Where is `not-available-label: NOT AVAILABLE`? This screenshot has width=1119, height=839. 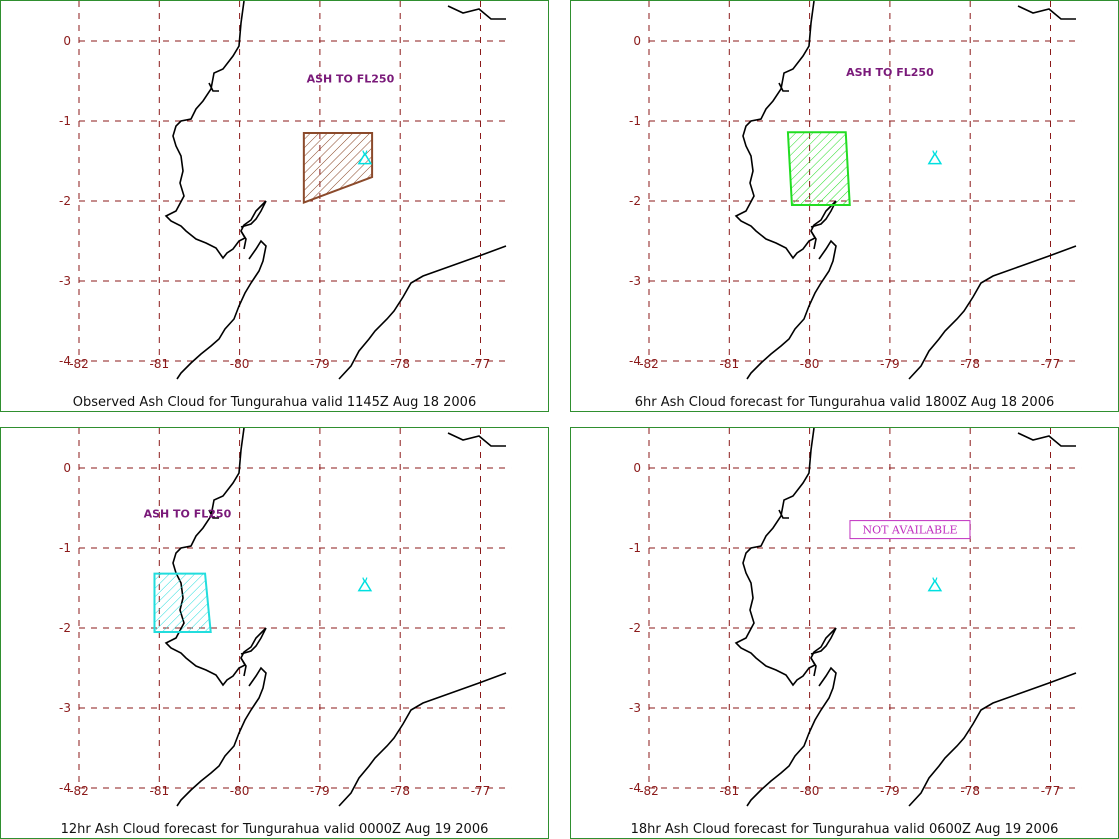
not-available-label: NOT AVAILABLE is located at coordinates (909, 530).